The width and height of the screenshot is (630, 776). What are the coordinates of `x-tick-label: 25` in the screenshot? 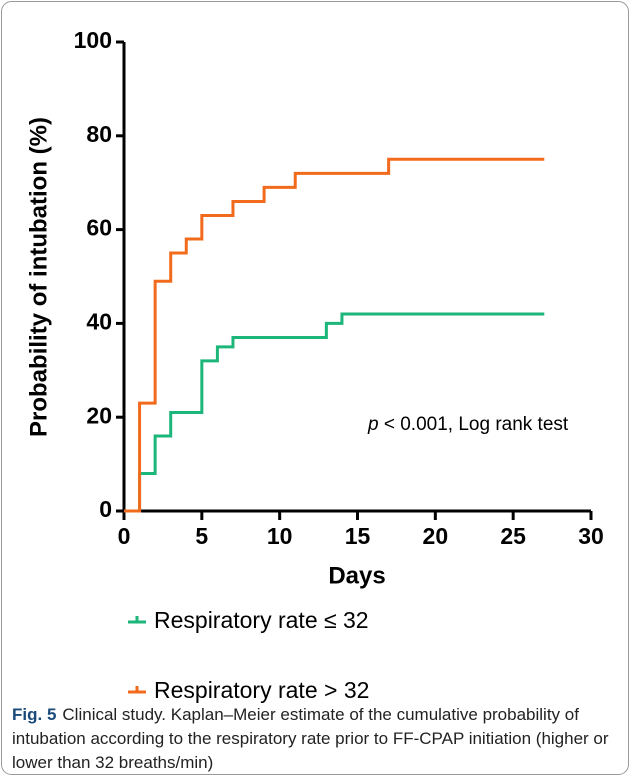 It's located at (513, 536).